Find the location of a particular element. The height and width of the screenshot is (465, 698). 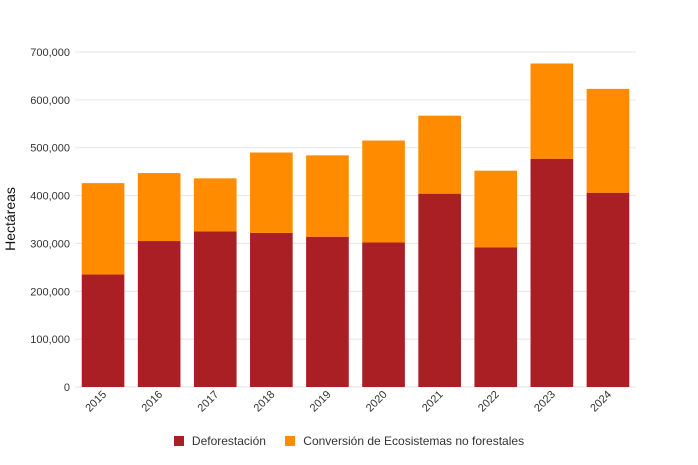

bar-conversion-2017 is located at coordinates (215, 205).